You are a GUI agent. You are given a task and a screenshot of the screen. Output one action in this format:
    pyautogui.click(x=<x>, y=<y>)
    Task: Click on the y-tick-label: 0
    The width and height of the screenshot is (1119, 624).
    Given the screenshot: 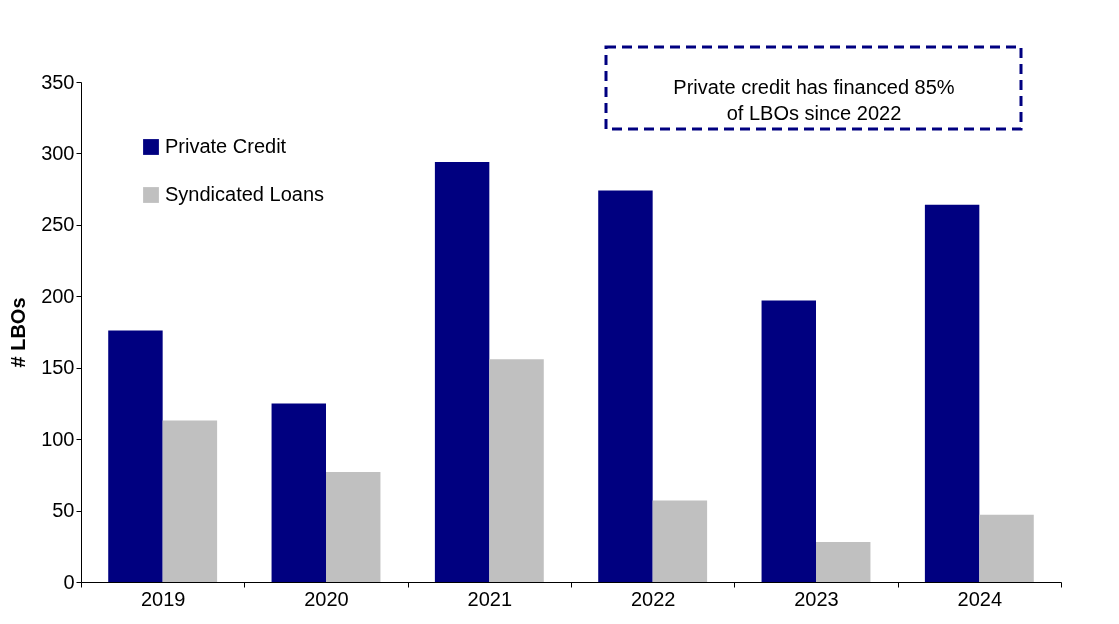 What is the action you would take?
    pyautogui.click(x=69, y=581)
    